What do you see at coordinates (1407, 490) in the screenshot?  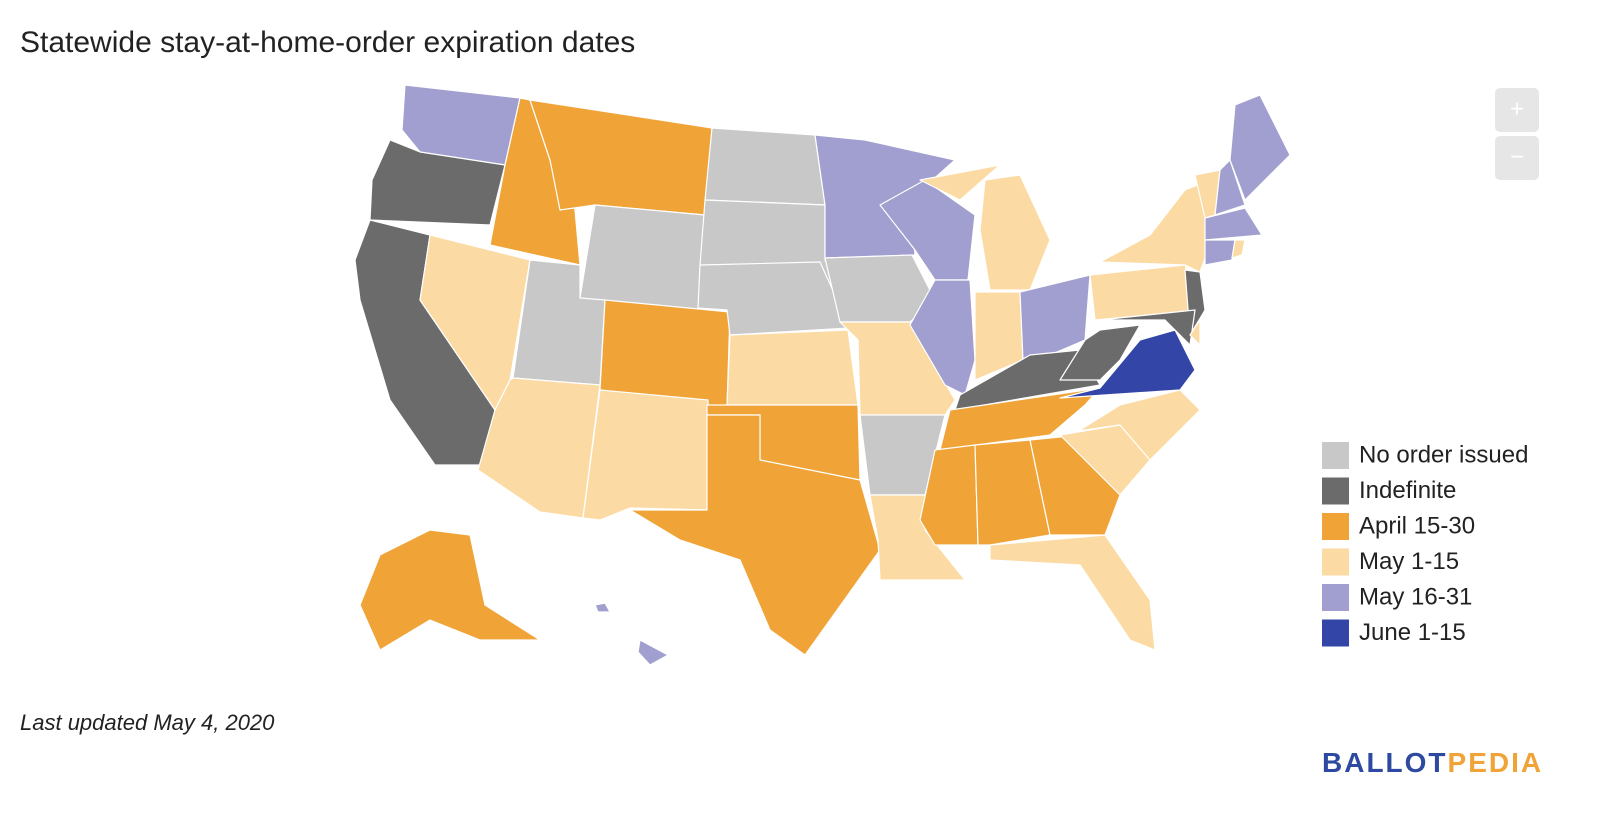 I see `legend-label: Indefinite` at bounding box center [1407, 490].